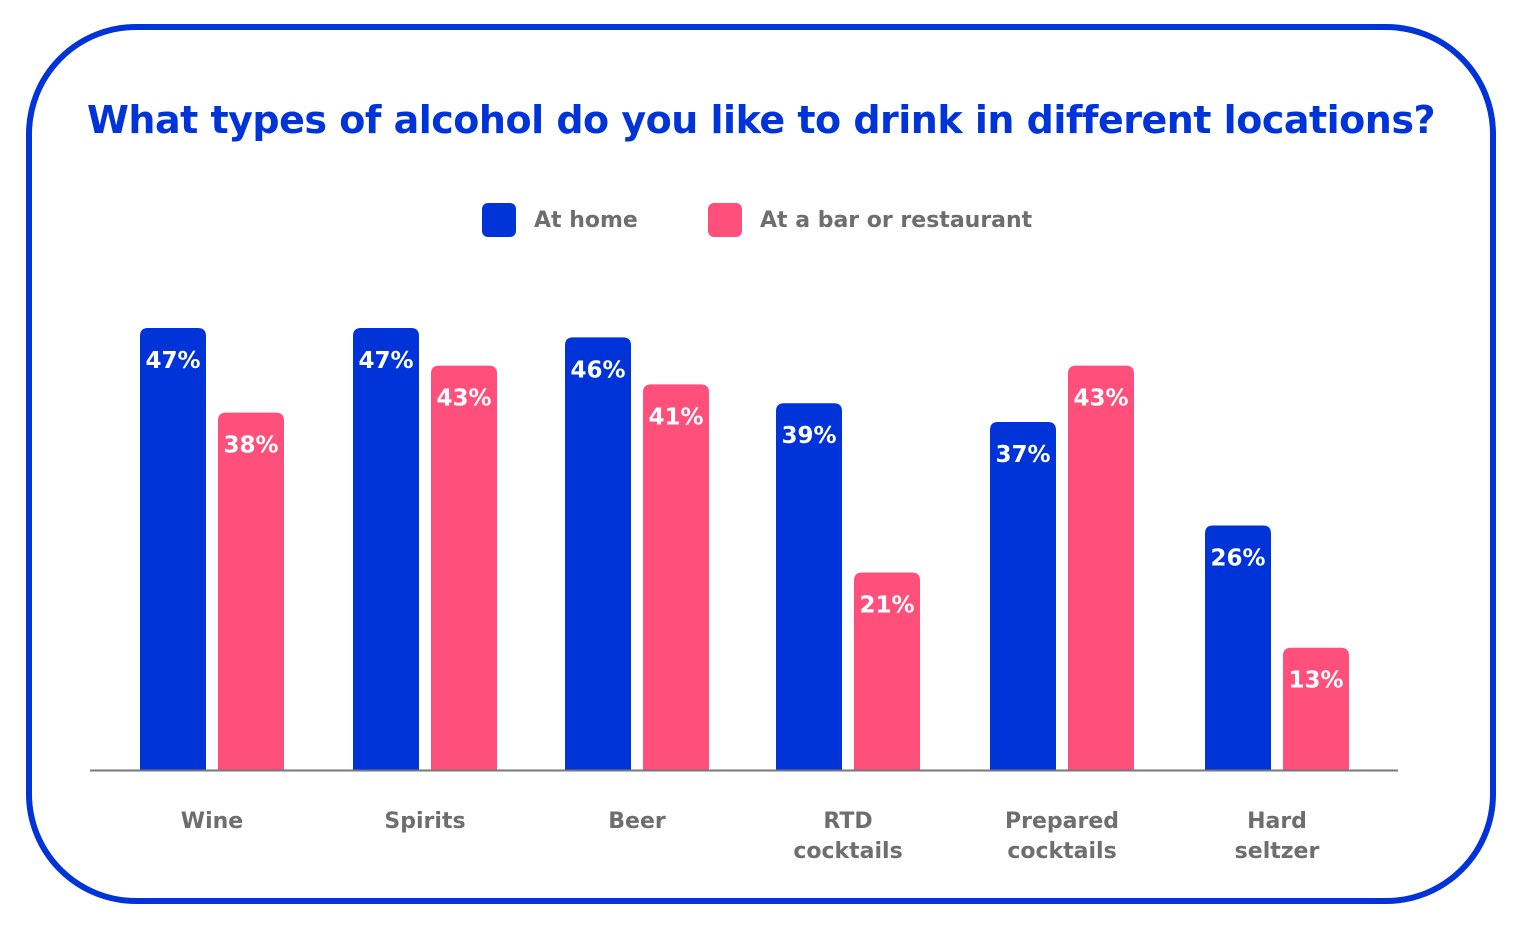 The width and height of the screenshot is (1522, 936). Describe the element at coordinates (597, 370) in the screenshot. I see `data-label-home-2: 46%` at that location.